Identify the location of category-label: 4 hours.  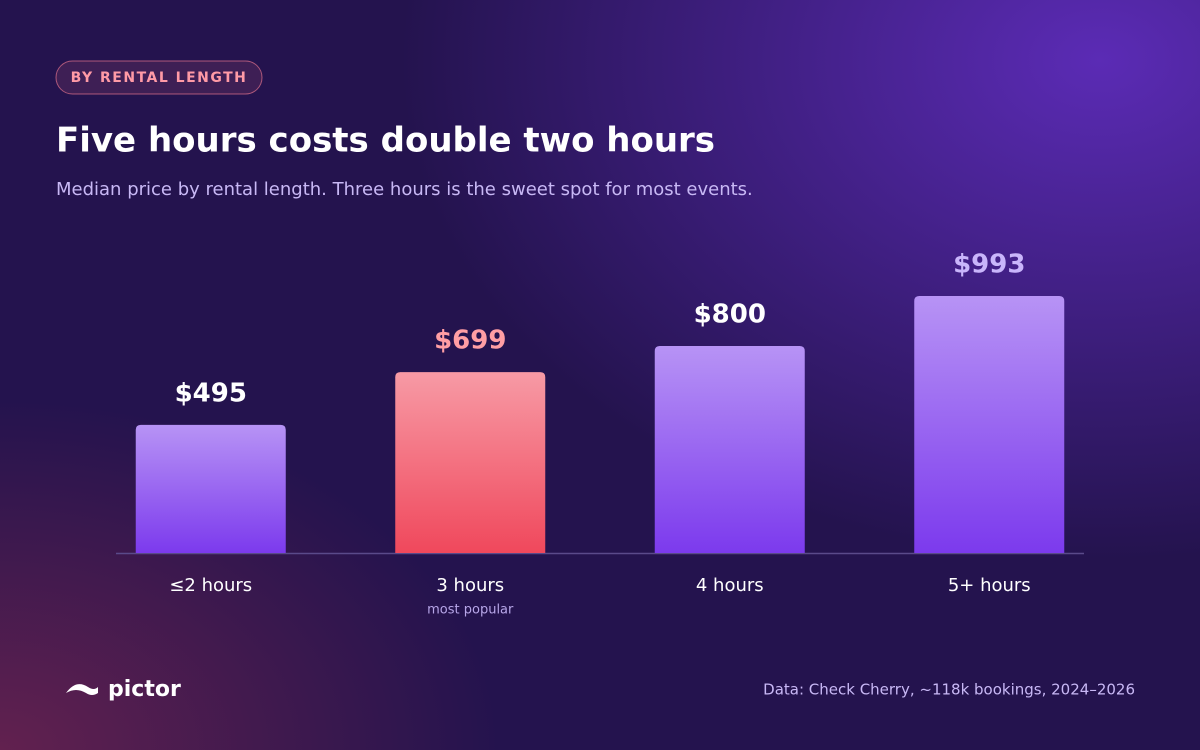
(730, 585).